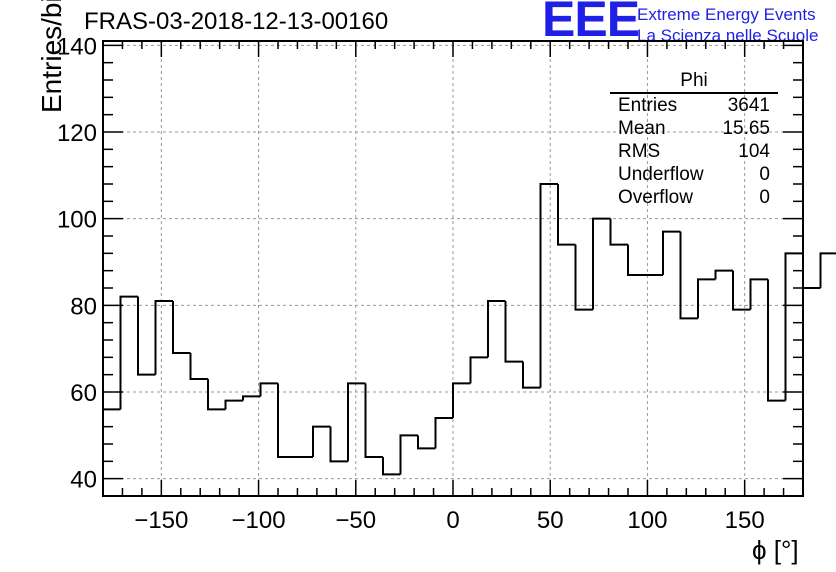 The width and height of the screenshot is (836, 572). Describe the element at coordinates (726, 14) in the screenshot. I see `logo-line-1: Extreme Energy Events` at that location.